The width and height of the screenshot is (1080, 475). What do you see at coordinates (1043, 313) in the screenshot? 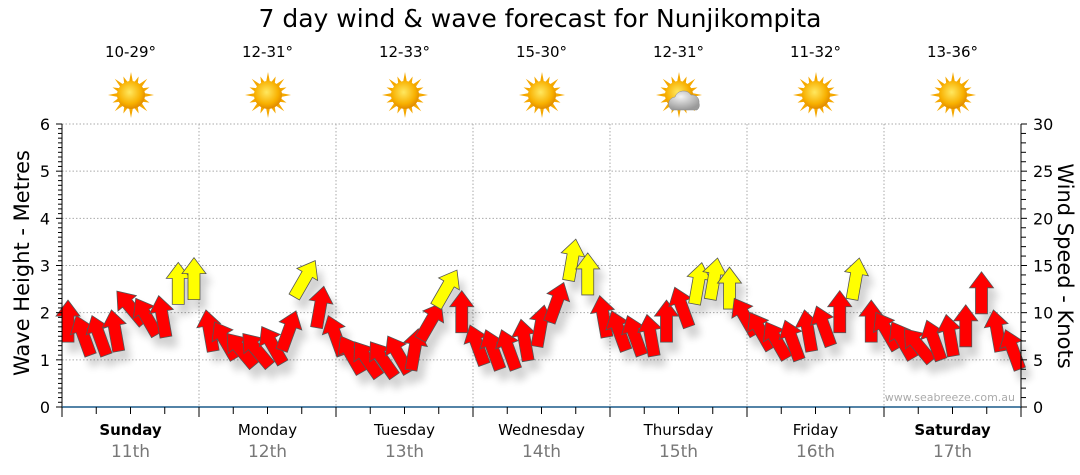
I see `right-tick-label: 10` at bounding box center [1043, 313].